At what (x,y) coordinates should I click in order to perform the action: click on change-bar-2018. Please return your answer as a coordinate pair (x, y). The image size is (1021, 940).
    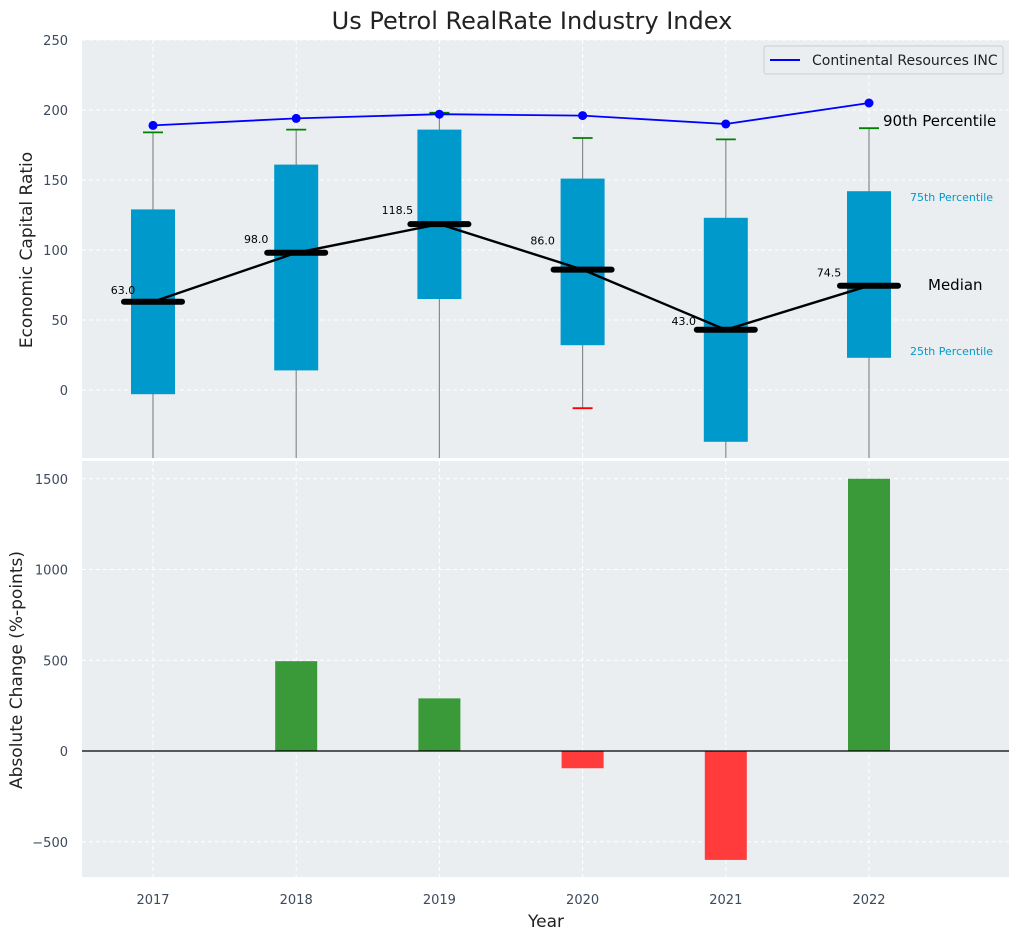
    Looking at the image, I should click on (296, 706).